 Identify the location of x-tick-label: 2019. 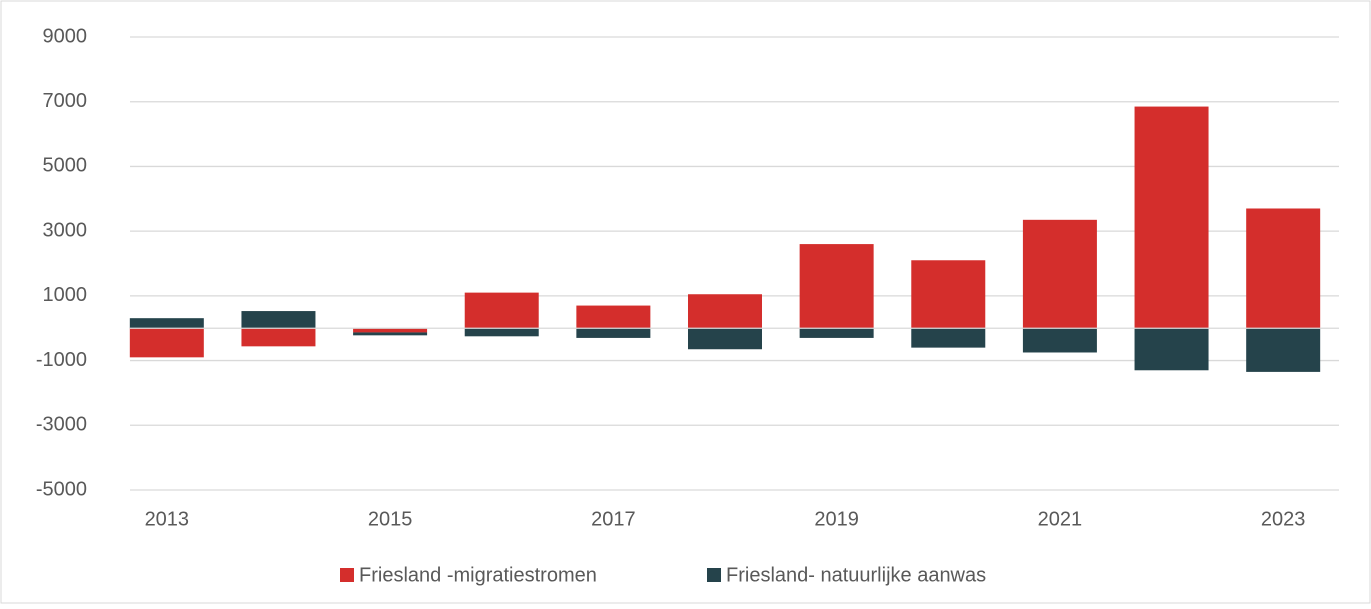
(836, 519).